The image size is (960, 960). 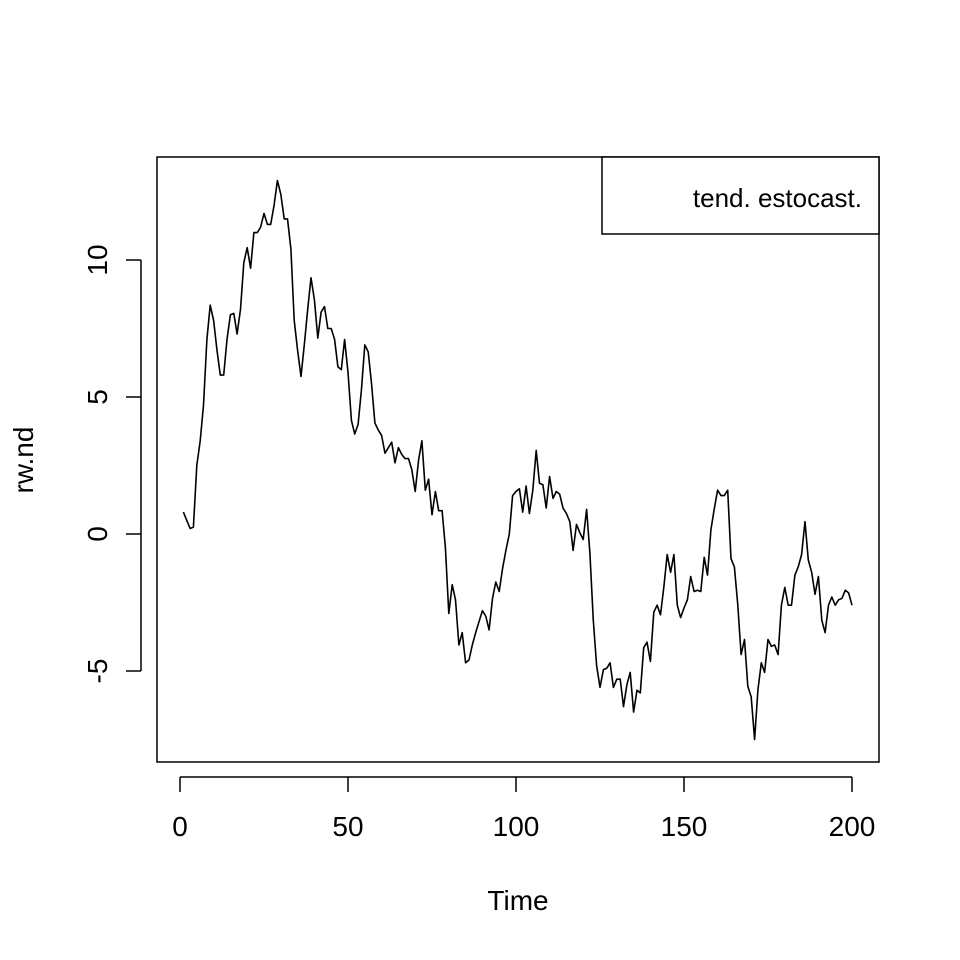 What do you see at coordinates (347, 826) in the screenshot?
I see `x-tick-label: 50` at bounding box center [347, 826].